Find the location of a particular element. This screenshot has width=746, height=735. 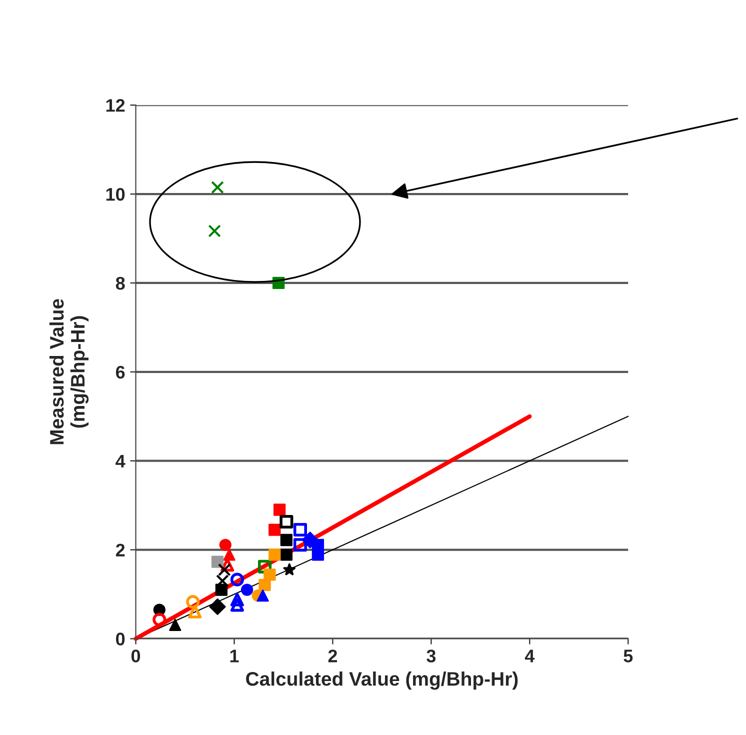

x-tick-label: 0 is located at coordinates (135, 656).